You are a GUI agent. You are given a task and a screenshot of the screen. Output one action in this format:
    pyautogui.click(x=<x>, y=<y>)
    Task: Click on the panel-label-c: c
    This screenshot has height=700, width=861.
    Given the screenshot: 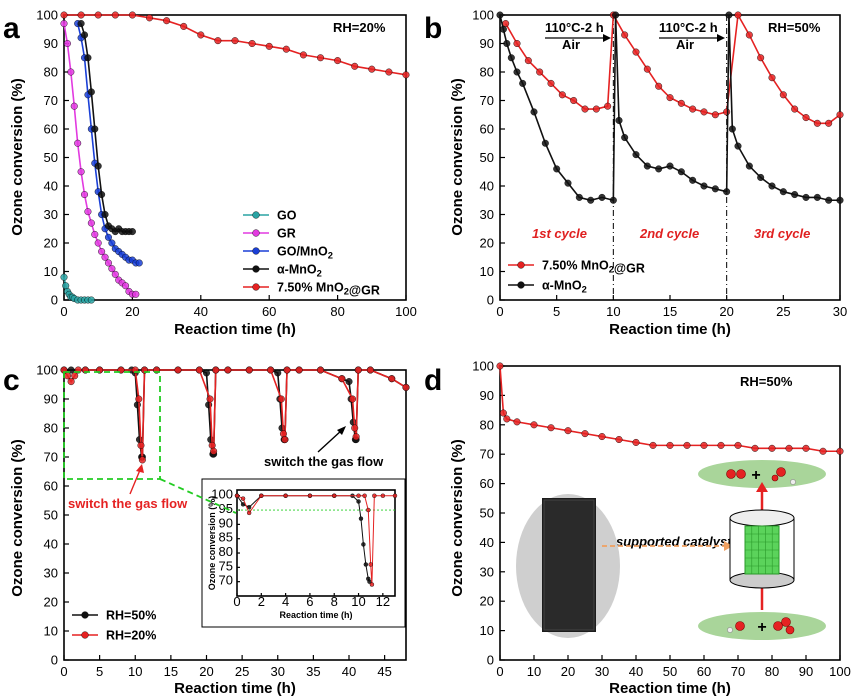 What is the action you would take?
    pyautogui.click(x=11, y=380)
    